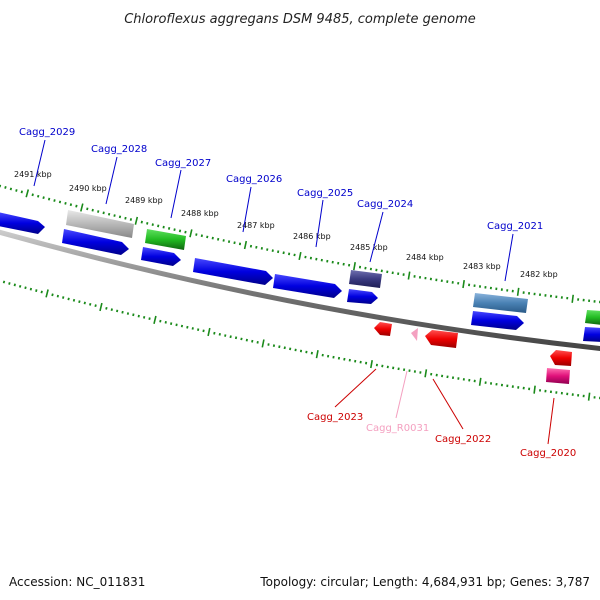 Image resolution: width=600 pixels, height=600 pixels. What do you see at coordinates (365, 279) in the screenshot?
I see `gene-block-cagg2024` at bounding box center [365, 279].